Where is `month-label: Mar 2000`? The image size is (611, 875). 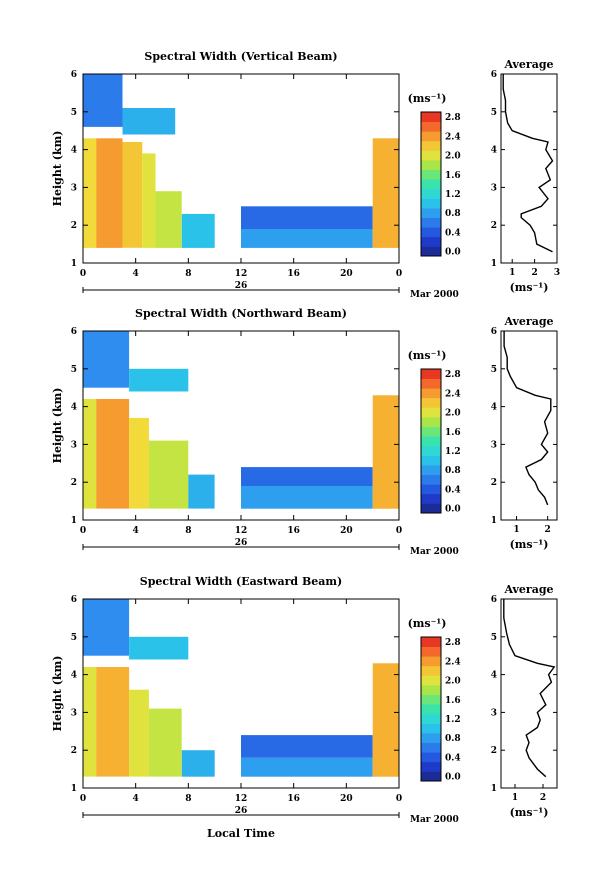 month-label: Mar 2000 is located at coordinates (434, 552).